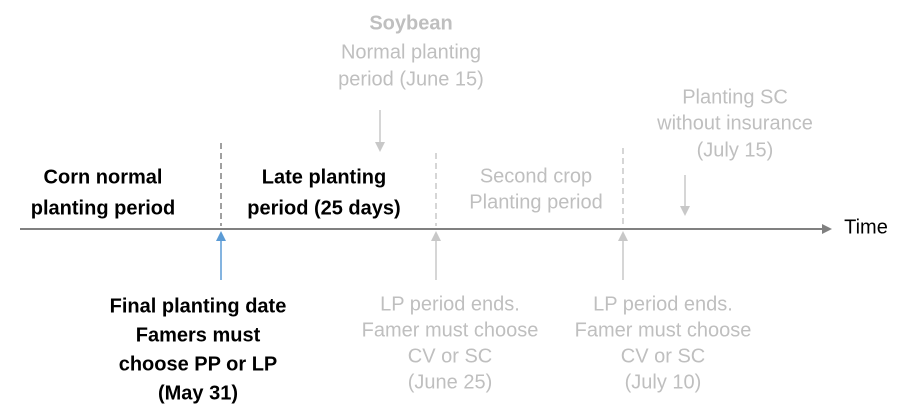 The width and height of the screenshot is (898, 409). I want to click on event-label: without insurance, so click(734, 123).